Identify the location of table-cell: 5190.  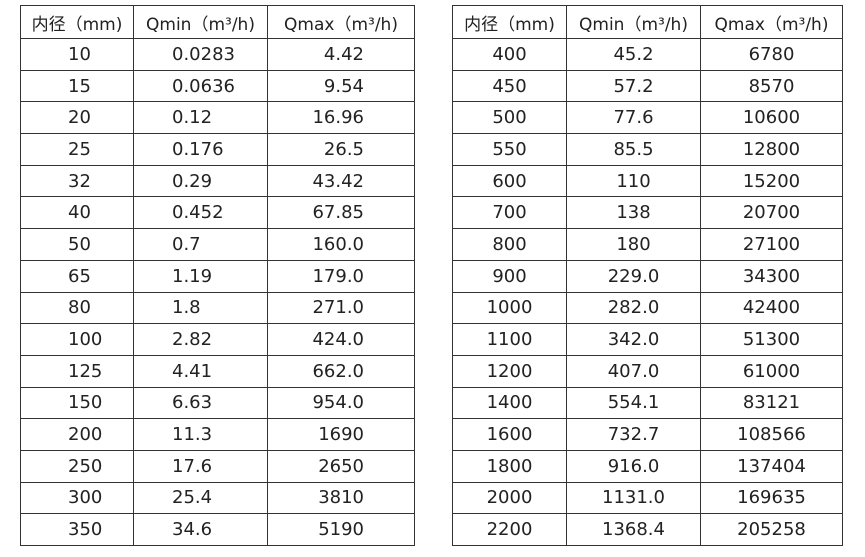
(341, 529).